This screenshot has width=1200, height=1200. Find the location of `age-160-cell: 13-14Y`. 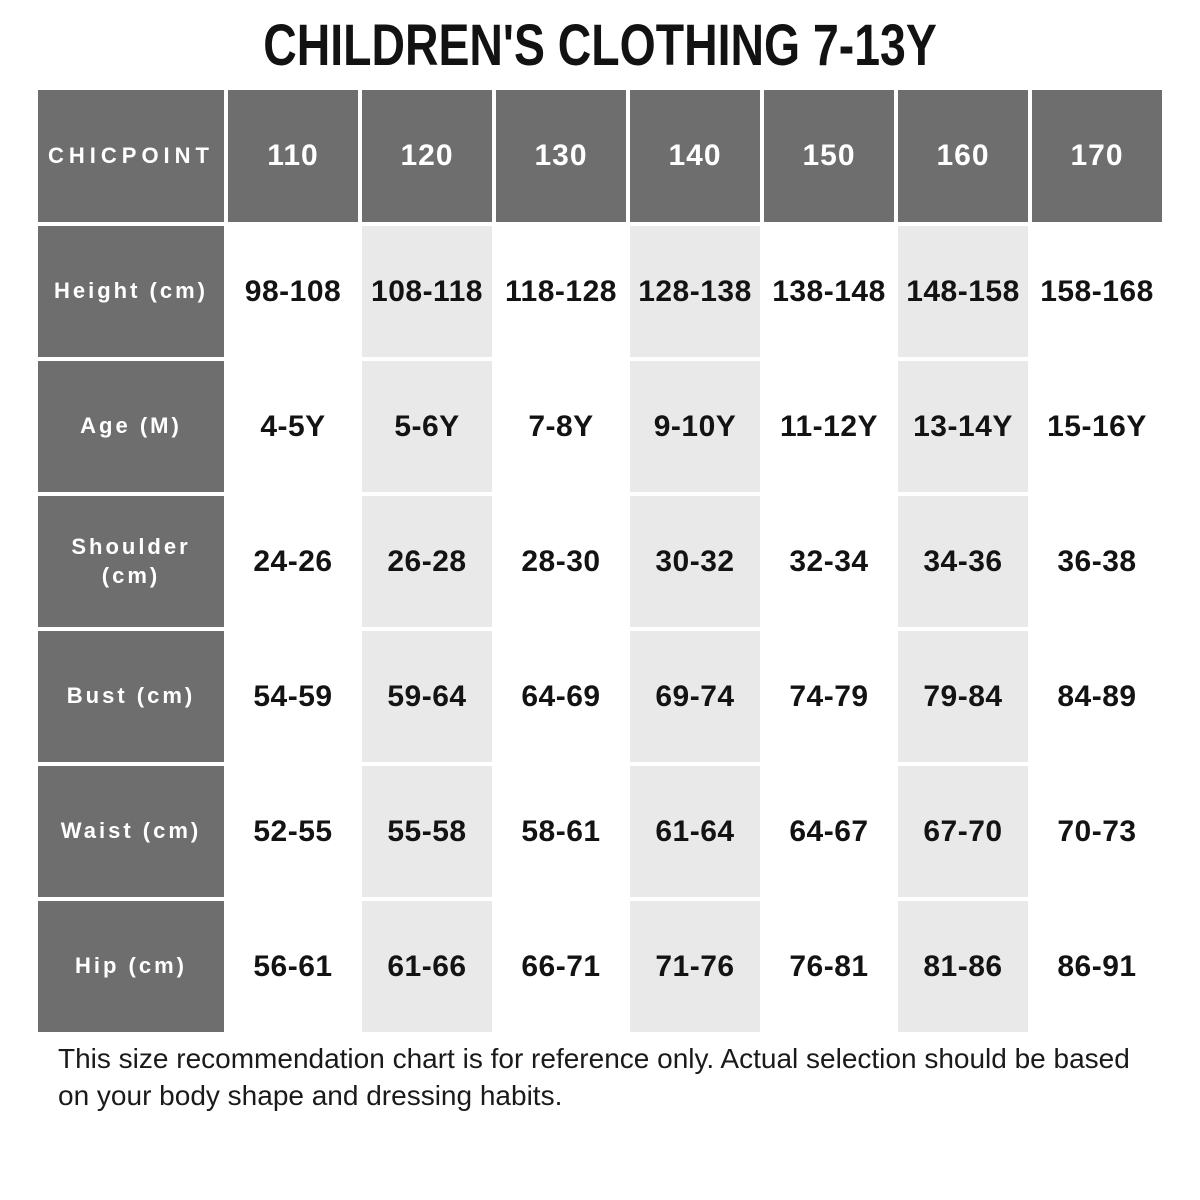

age-160-cell: 13-14Y is located at coordinates (963, 426).